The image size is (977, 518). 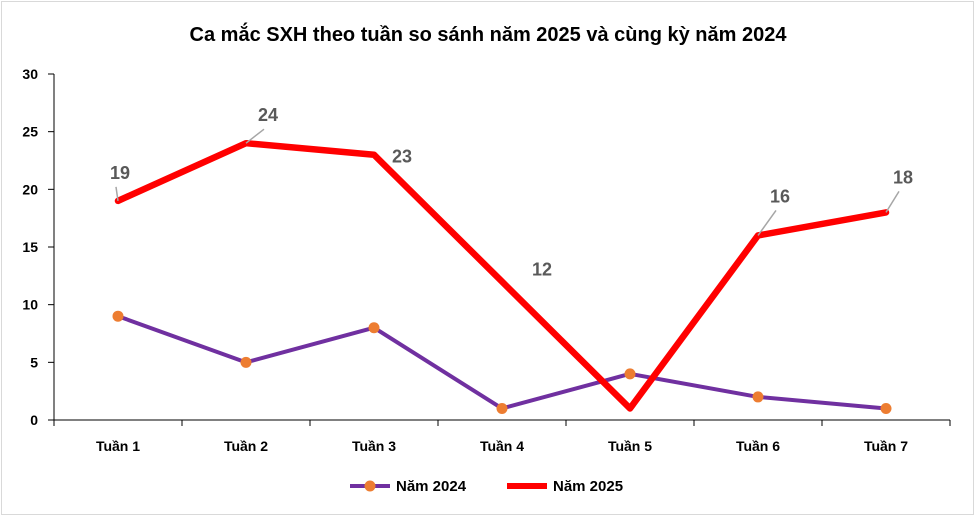 What do you see at coordinates (780, 196) in the screenshot?
I see `data-label-2025: 16` at bounding box center [780, 196].